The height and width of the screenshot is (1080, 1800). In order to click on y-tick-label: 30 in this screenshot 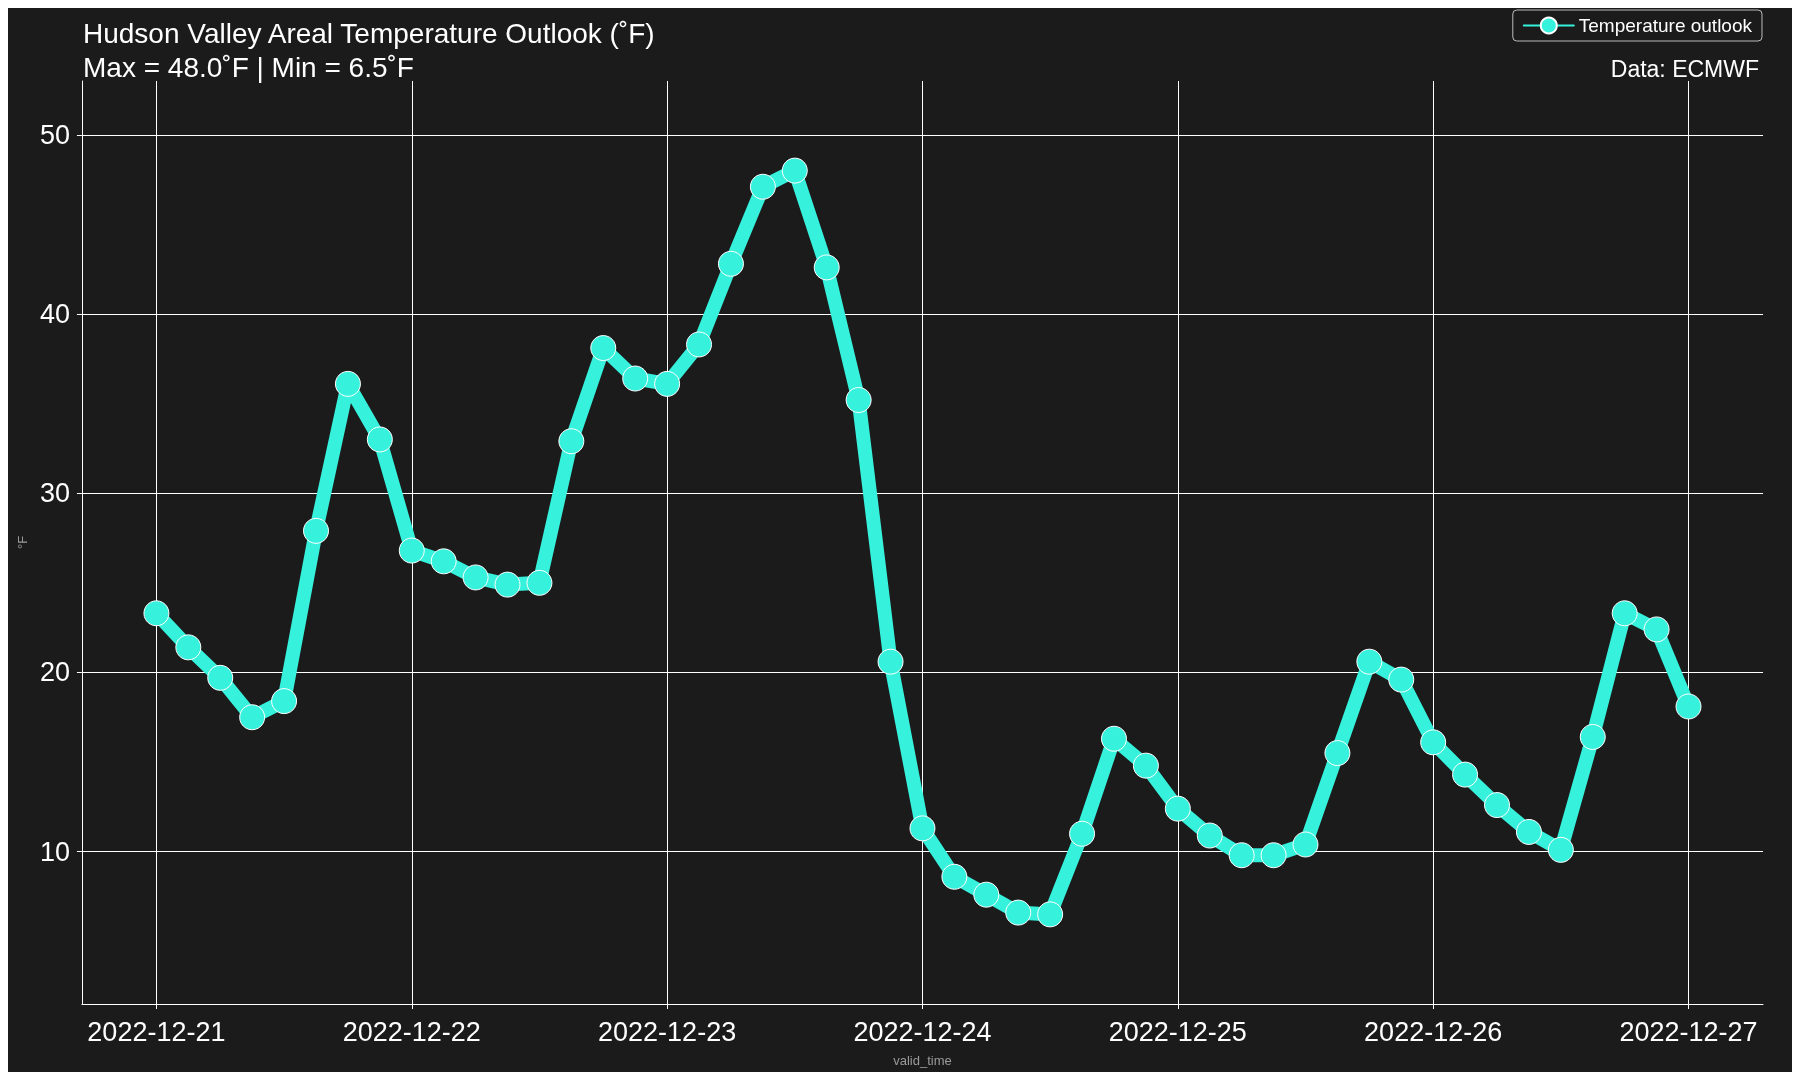, I will do `click(54, 493)`.